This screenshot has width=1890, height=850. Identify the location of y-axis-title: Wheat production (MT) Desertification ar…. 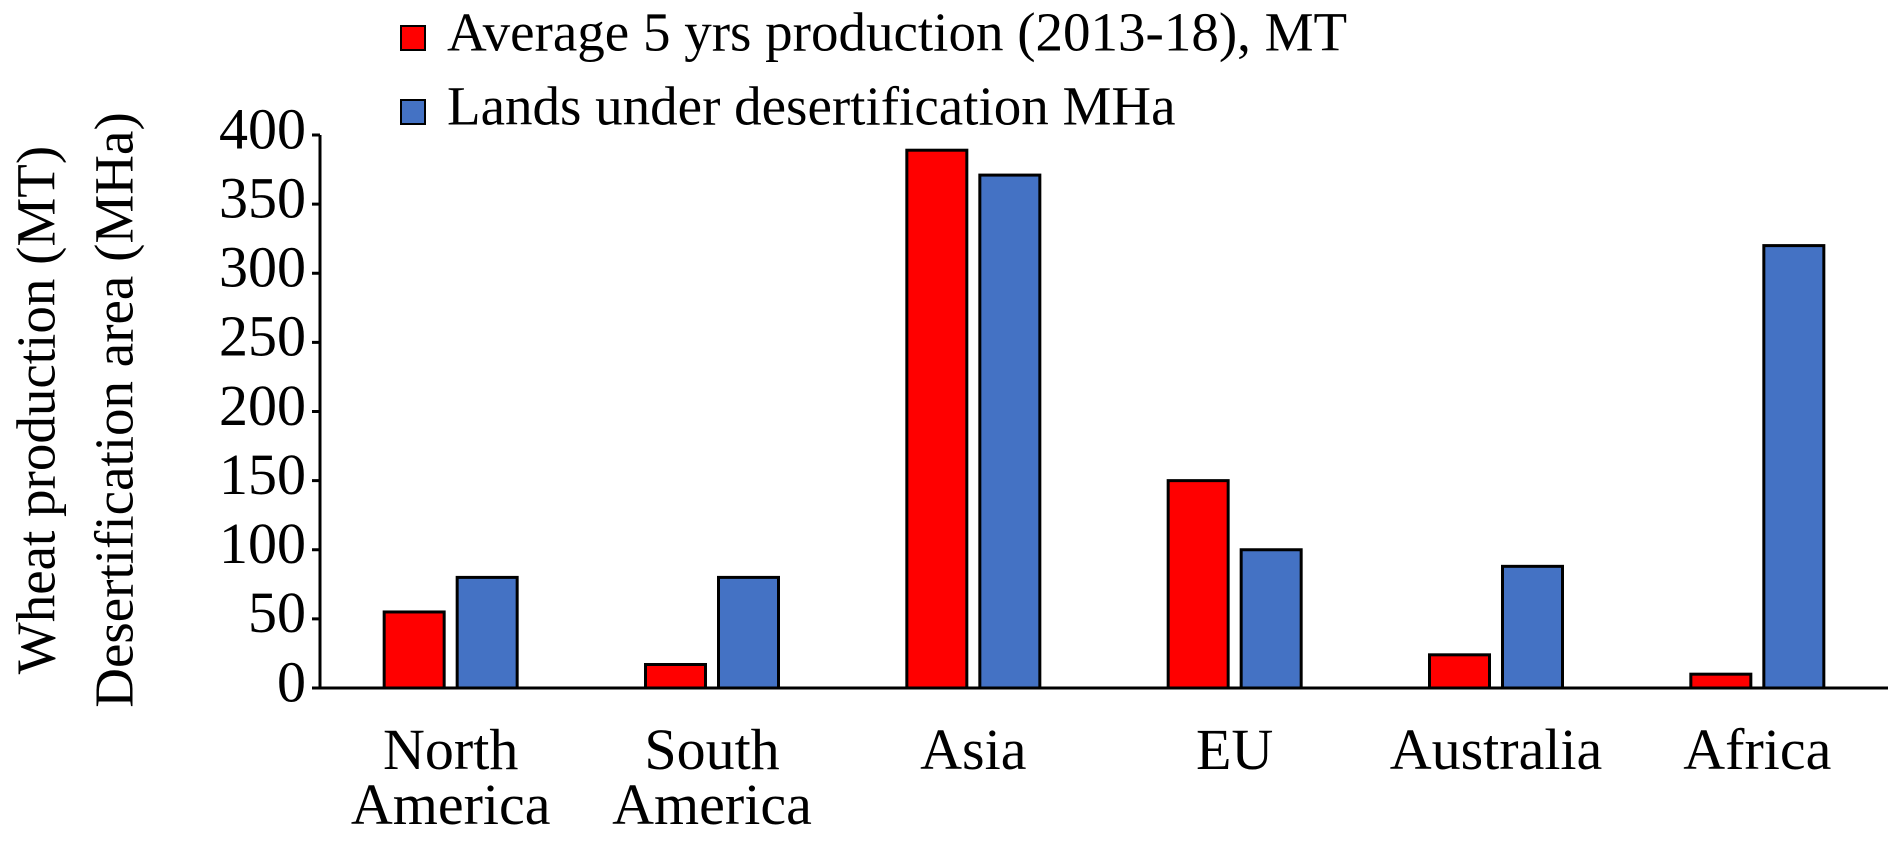
(75, 410).